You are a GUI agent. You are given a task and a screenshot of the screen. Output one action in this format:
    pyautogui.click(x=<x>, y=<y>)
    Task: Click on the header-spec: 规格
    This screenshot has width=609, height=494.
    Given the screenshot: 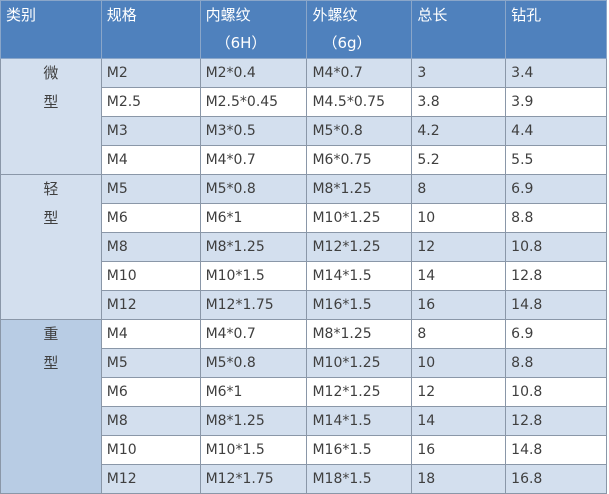 What is the action you would take?
    pyautogui.click(x=150, y=29)
    